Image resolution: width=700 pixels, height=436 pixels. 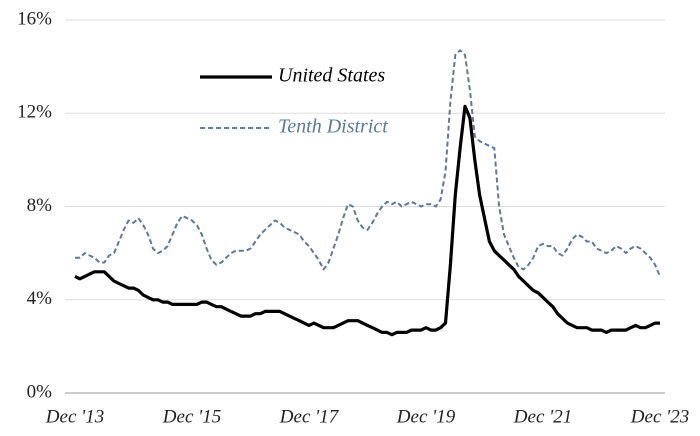 What do you see at coordinates (659, 416) in the screenshot?
I see `x-tick-label: Dec '23` at bounding box center [659, 416].